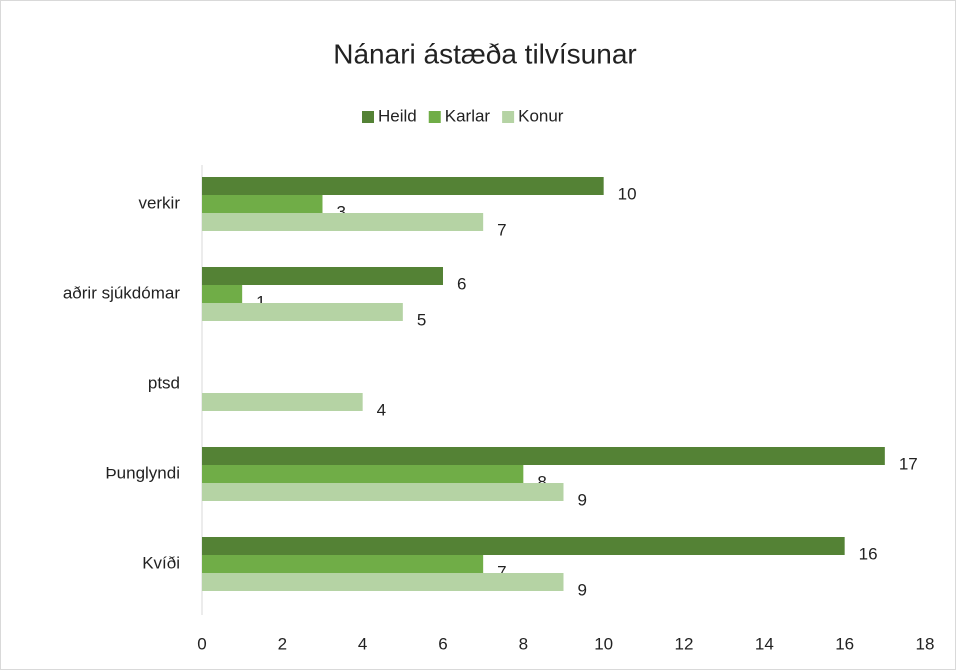 This screenshot has height=670, width=956. I want to click on x-tick-label: 12, so click(684, 643).